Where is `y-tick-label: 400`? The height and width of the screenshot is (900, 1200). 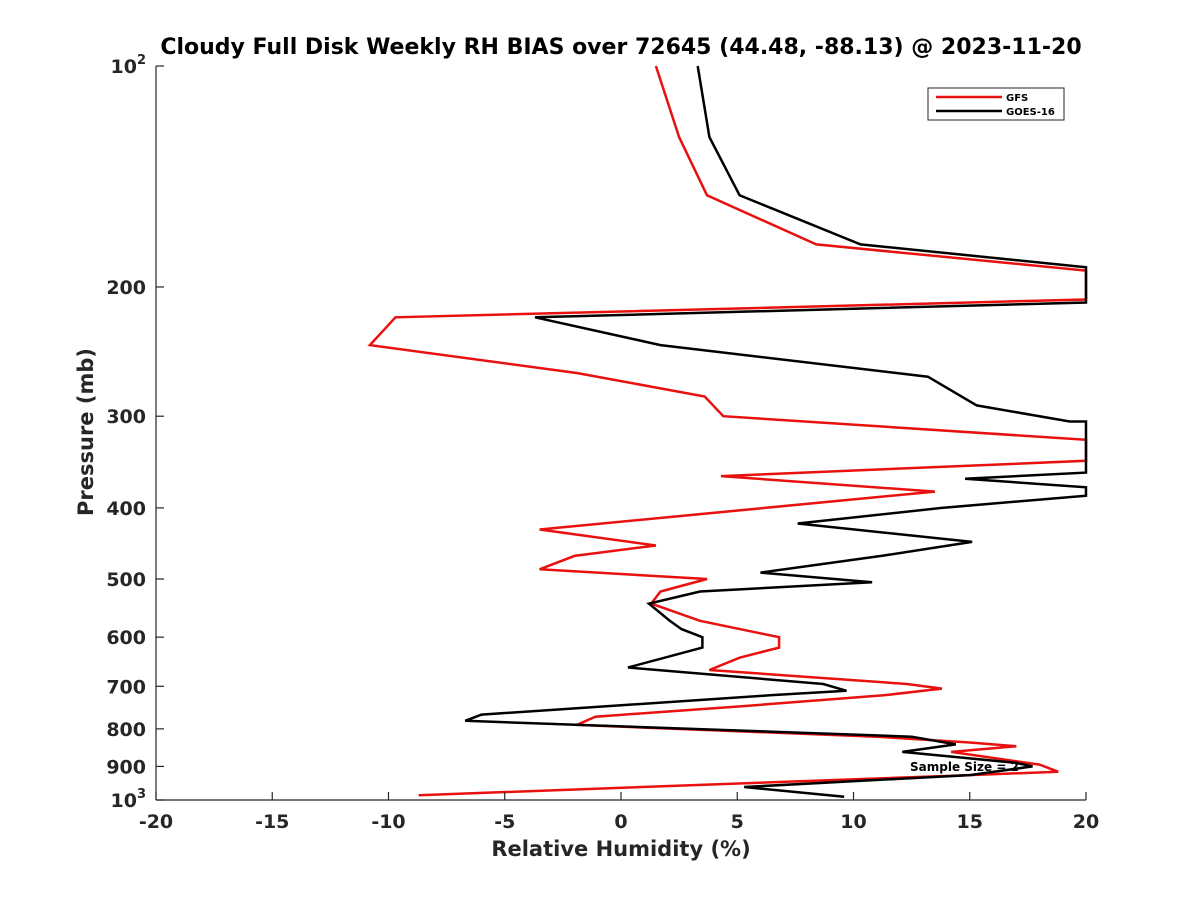 y-tick-label: 400 is located at coordinates (126, 509).